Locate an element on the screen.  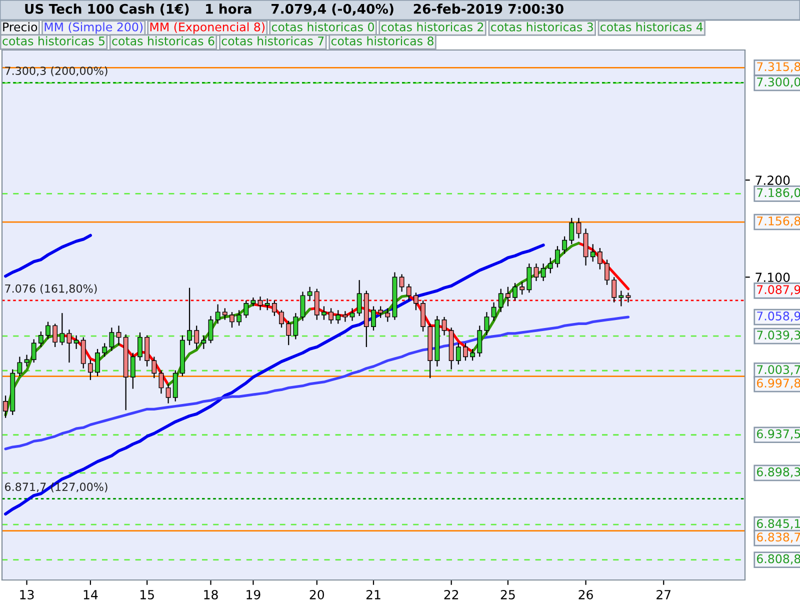
text: Precio is located at coordinates (20, 27).